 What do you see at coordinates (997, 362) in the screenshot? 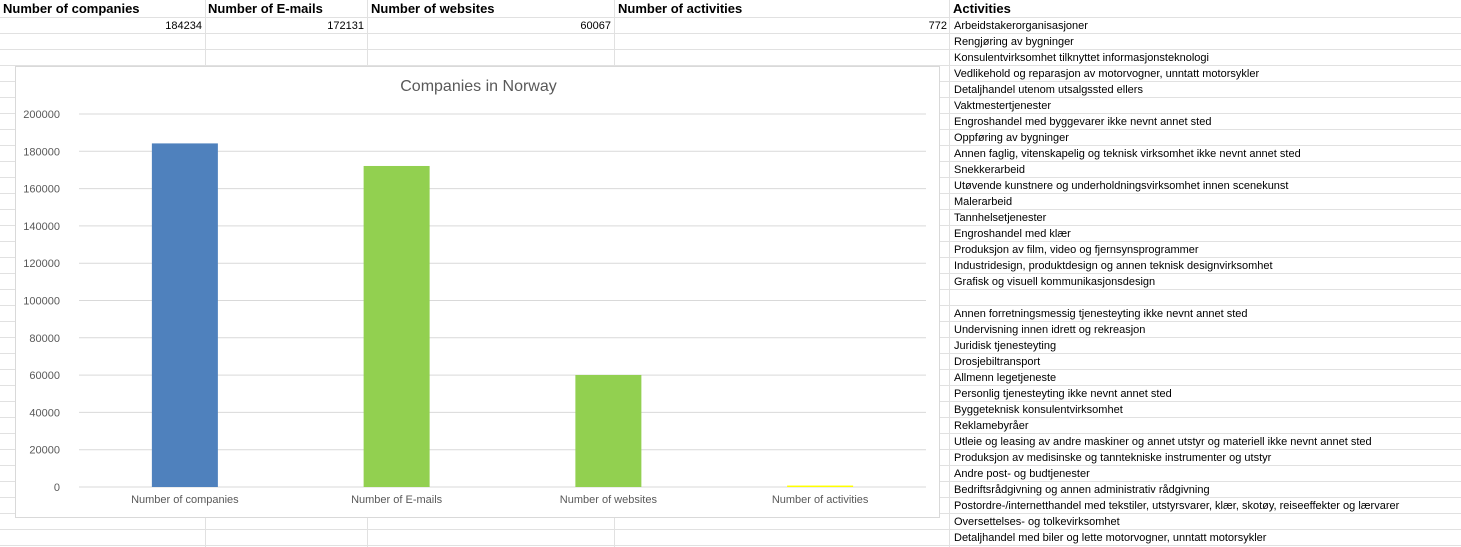
I see `activity-cell: Drosjebiltransport` at bounding box center [997, 362].